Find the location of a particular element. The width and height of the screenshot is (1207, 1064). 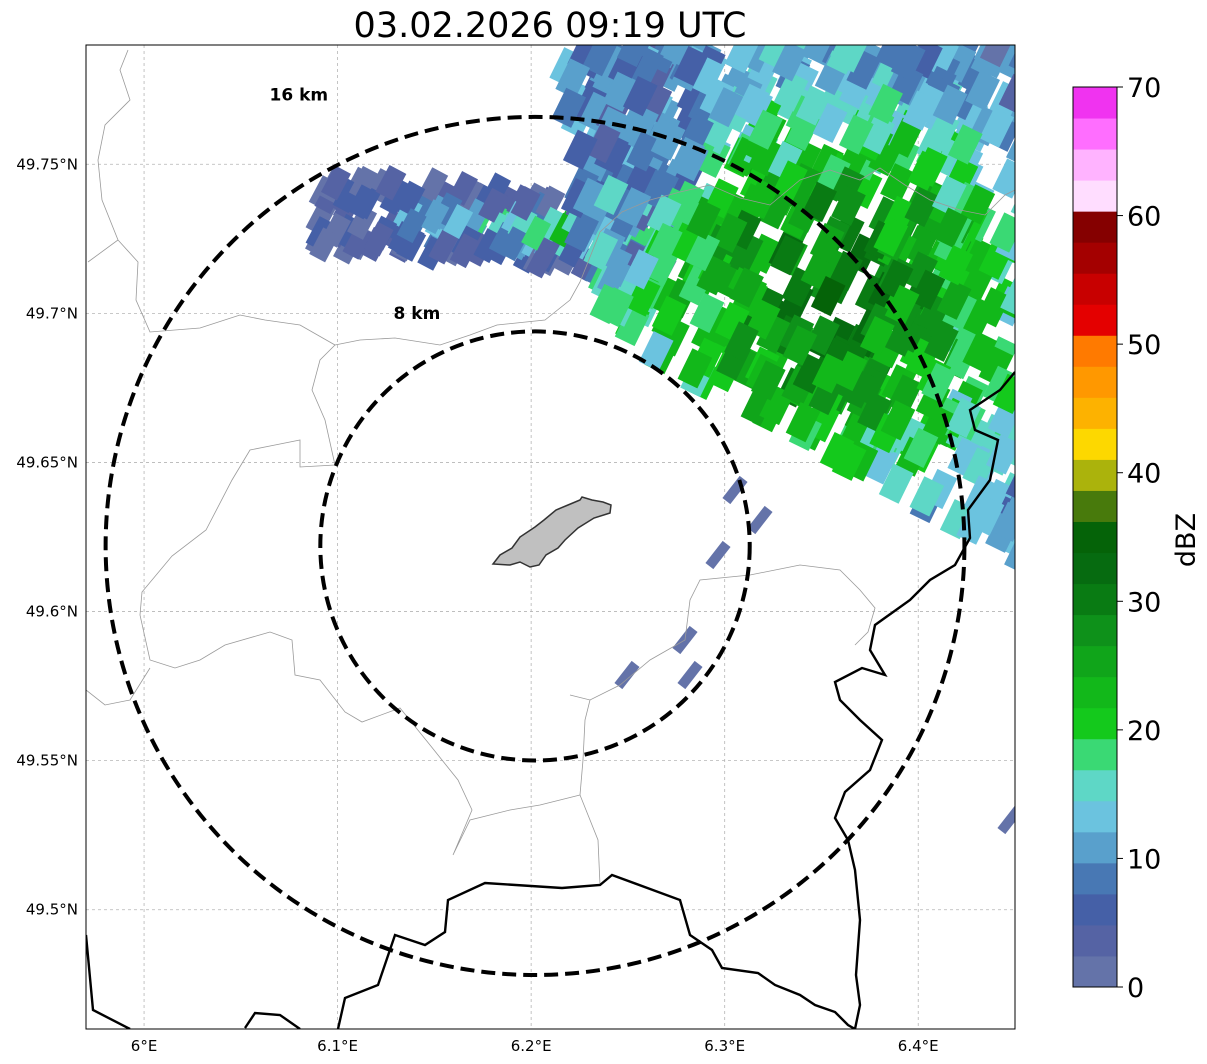

lon-tick-label: 6.3°E is located at coordinates (724, 1046).